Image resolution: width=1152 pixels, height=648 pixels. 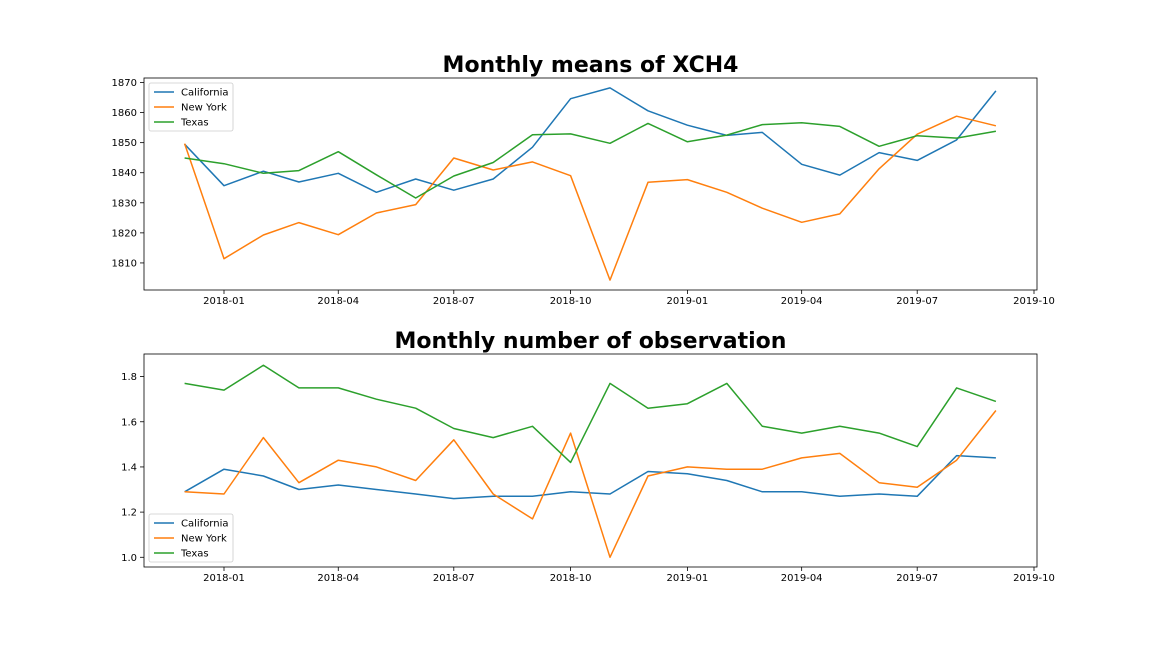 What do you see at coordinates (591, 341) in the screenshot?
I see `chart-title: Monthly number of observation` at bounding box center [591, 341].